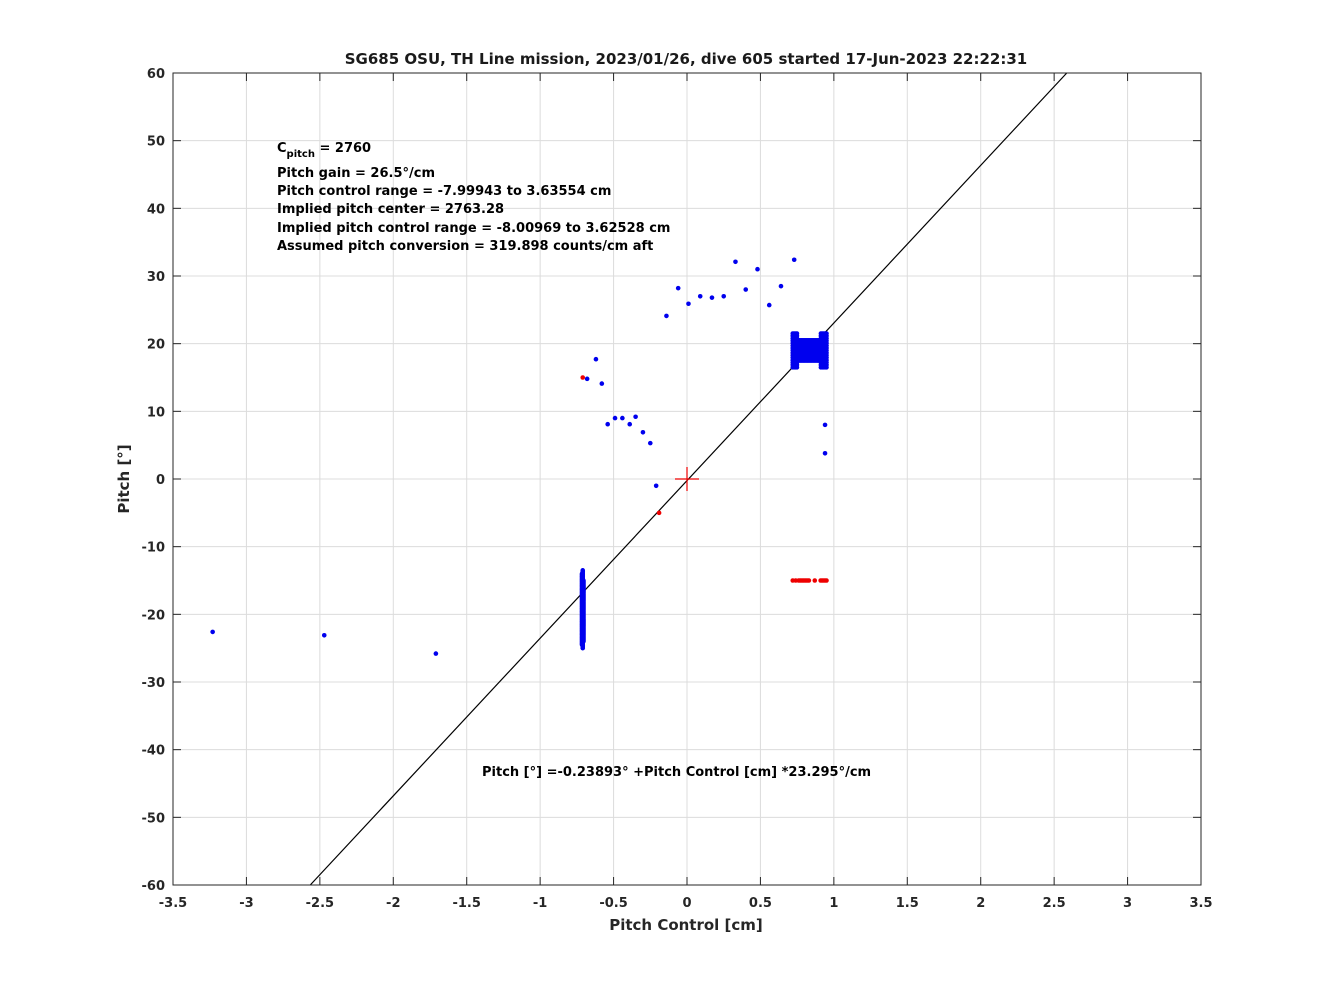  I want to click on x-tick-label: -1.5, so click(466, 903).